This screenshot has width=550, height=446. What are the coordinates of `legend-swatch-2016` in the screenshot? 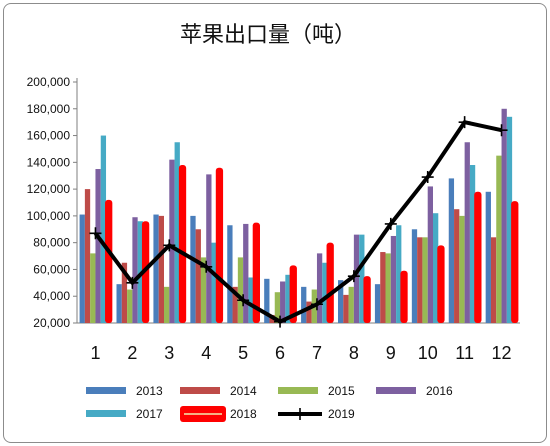 It's located at (396, 390).